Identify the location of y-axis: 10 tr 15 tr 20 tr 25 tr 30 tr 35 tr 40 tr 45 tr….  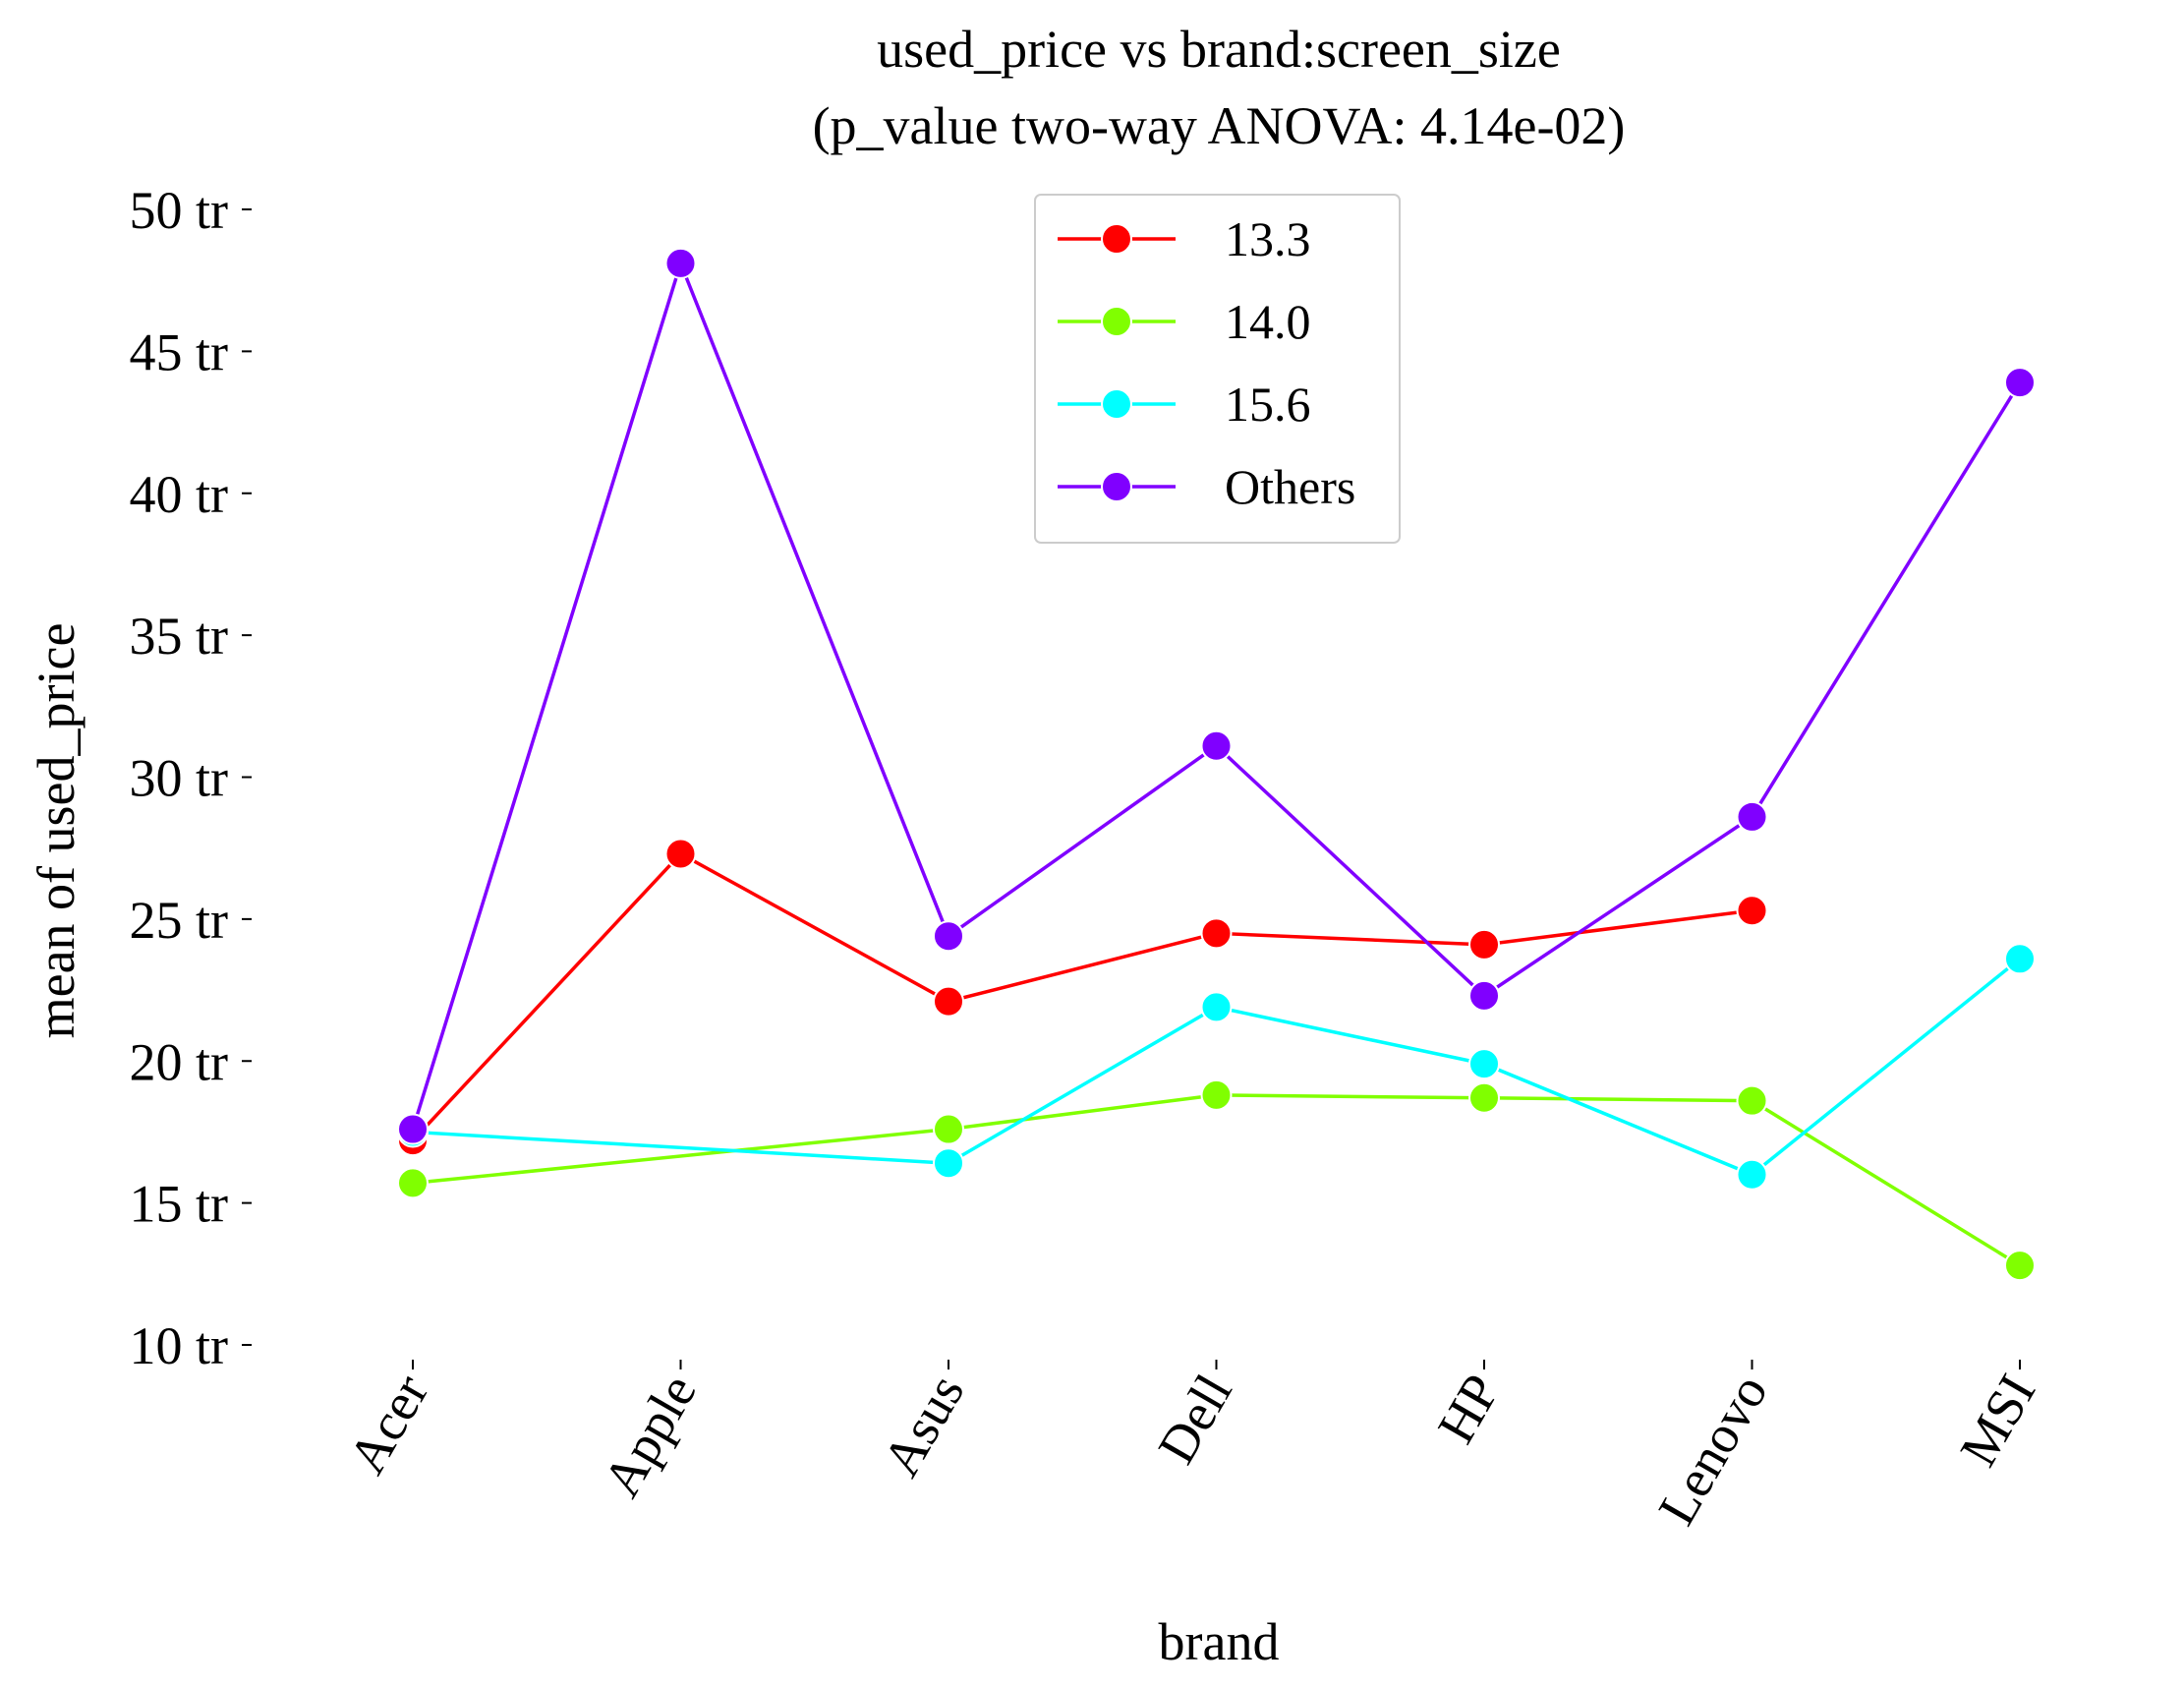
(191, 778).